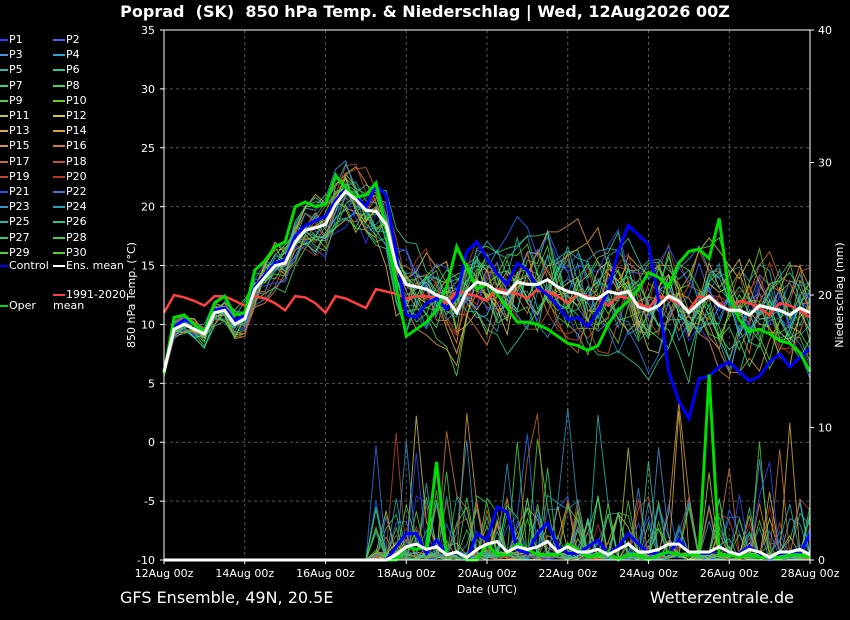  What do you see at coordinates (567, 573) in the screenshot?
I see `x-tick-label: 22Aug 00z` at bounding box center [567, 573].